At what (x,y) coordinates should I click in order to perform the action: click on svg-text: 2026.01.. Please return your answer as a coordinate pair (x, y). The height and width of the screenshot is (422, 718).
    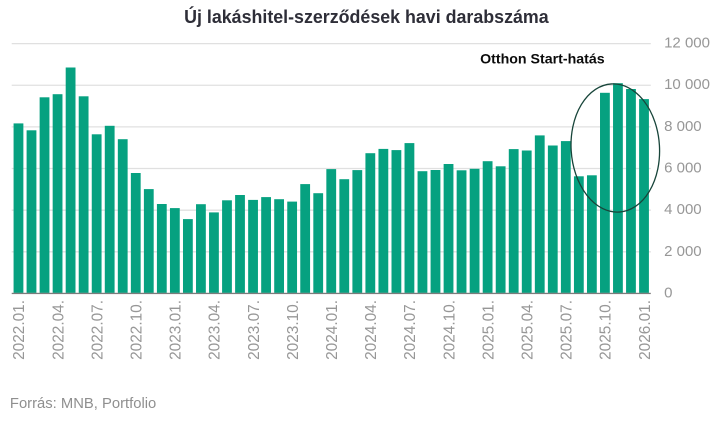
    Looking at the image, I should click on (645, 330).